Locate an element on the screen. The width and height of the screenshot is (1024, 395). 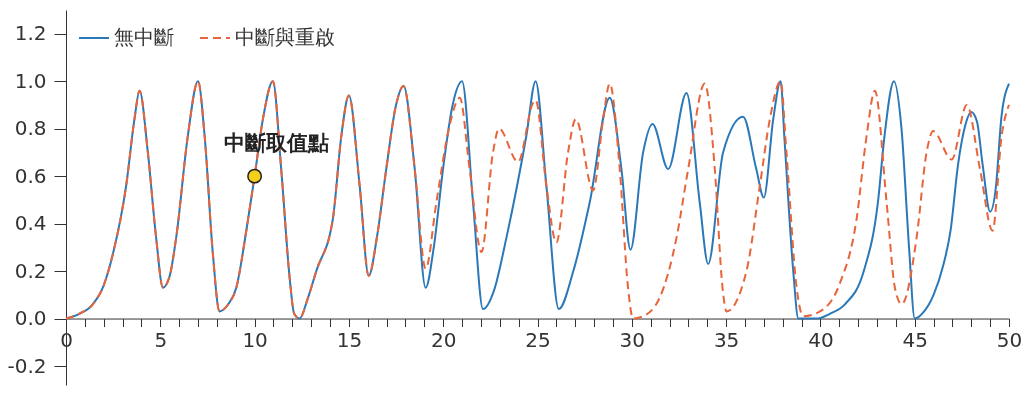
y-tick-label: -0.2 is located at coordinates (27, 365).